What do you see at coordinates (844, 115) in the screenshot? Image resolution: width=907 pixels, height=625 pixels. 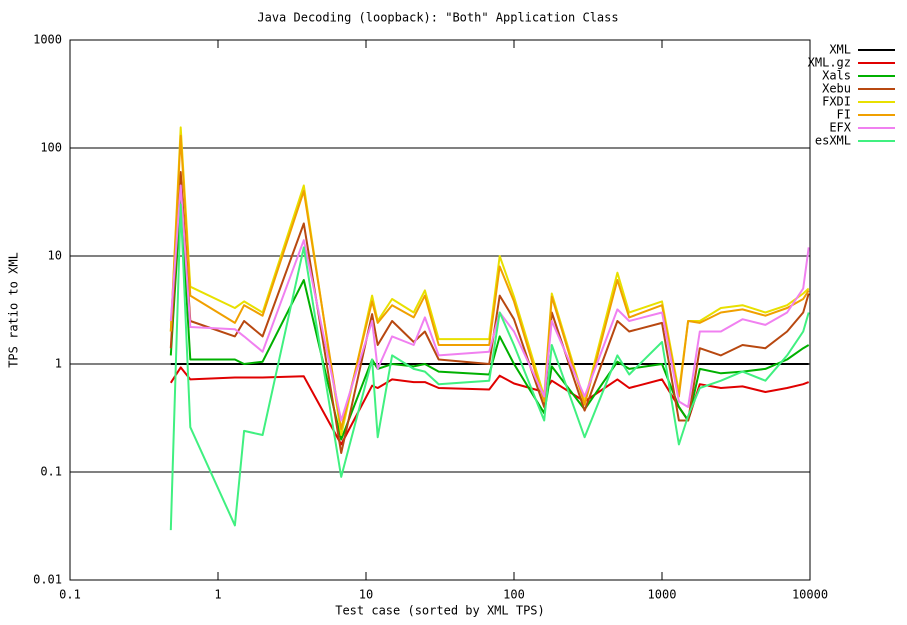 I see `legend-label: FI` at bounding box center [844, 115].